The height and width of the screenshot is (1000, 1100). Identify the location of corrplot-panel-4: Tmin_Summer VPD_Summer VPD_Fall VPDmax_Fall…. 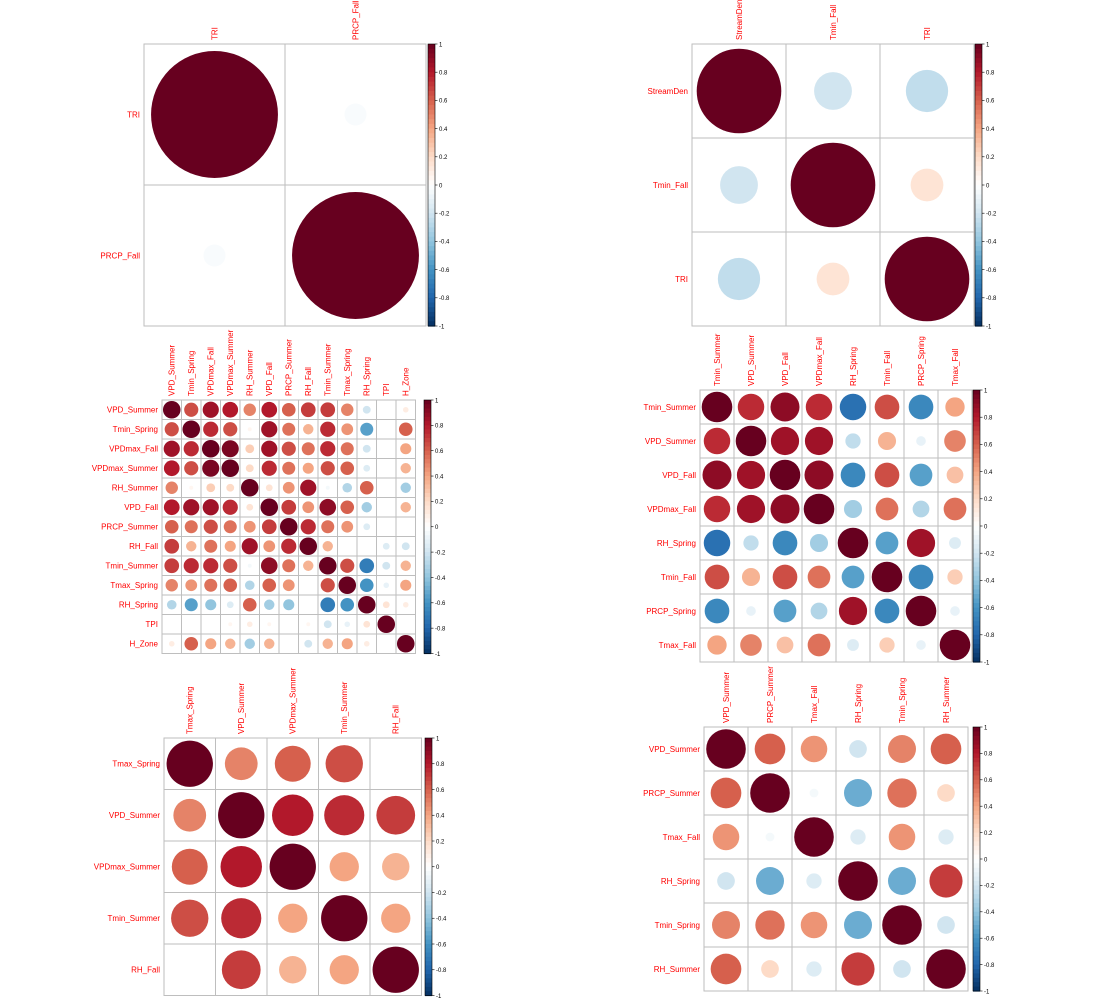
(819, 499).